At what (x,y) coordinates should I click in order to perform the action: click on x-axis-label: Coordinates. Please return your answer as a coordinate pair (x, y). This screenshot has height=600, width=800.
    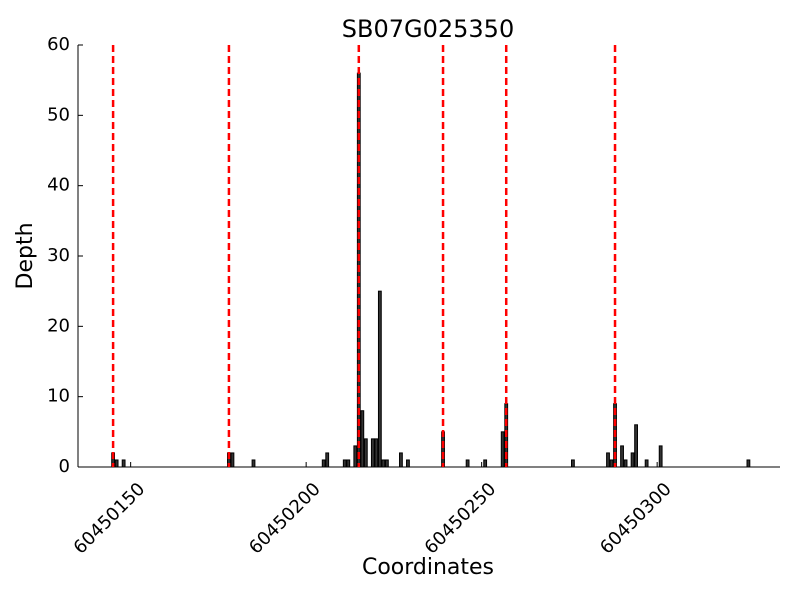
    Looking at the image, I should click on (428, 567).